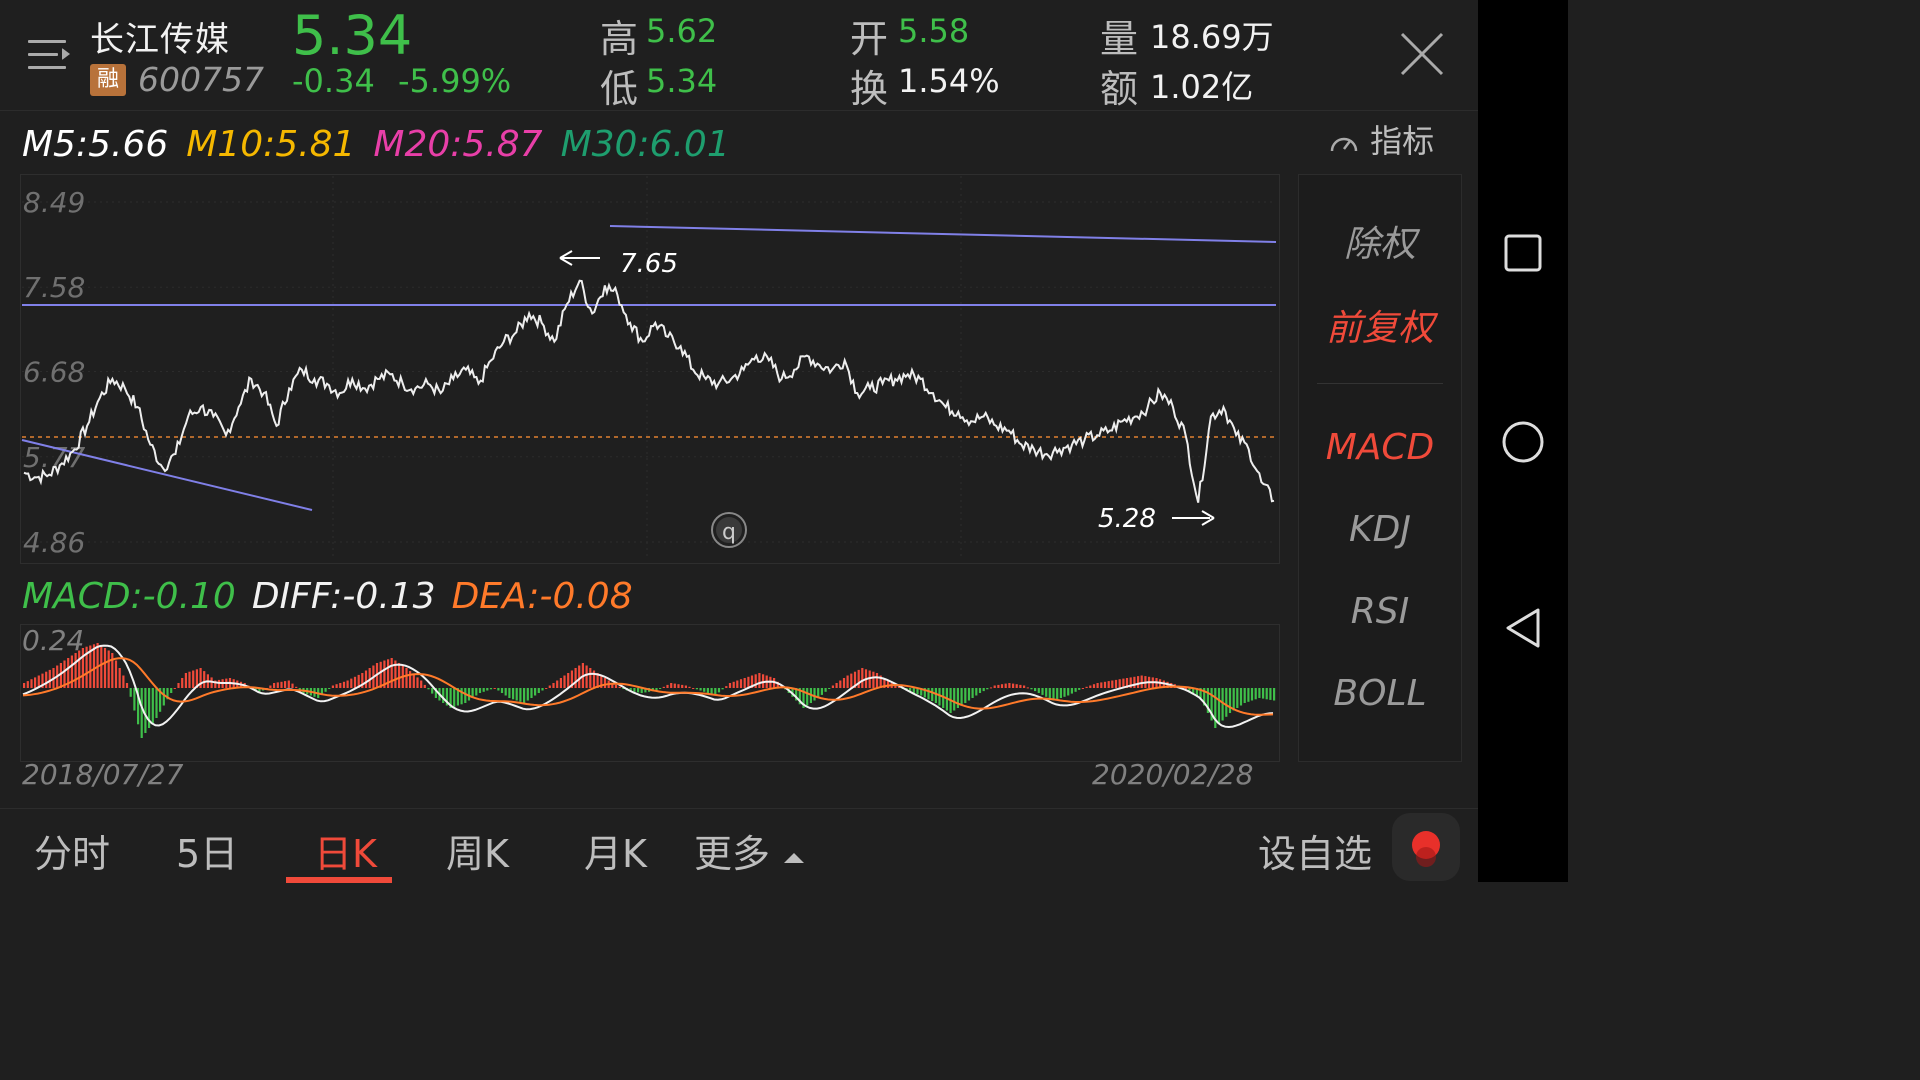 This screenshot has height=1080, width=1920. Describe the element at coordinates (103, 774) in the screenshot. I see `start-date: 2018/07/27` at that location.